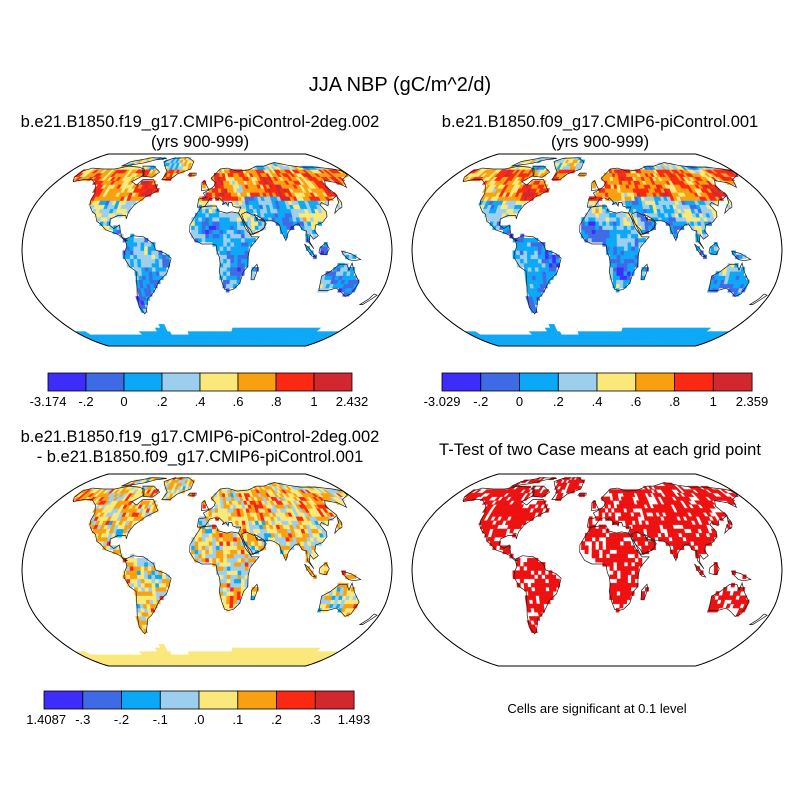 This screenshot has width=800, height=800. I want to click on figure-title: JJA NBP (gC/m^2/d), so click(400, 85).